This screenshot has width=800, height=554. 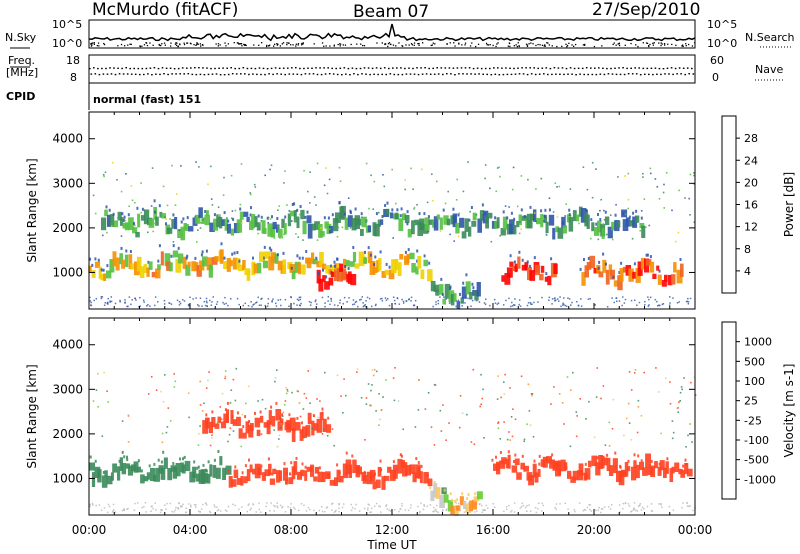 What do you see at coordinates (22, 72) in the screenshot?
I see `freq-unit-label: [MHz]` at bounding box center [22, 72].